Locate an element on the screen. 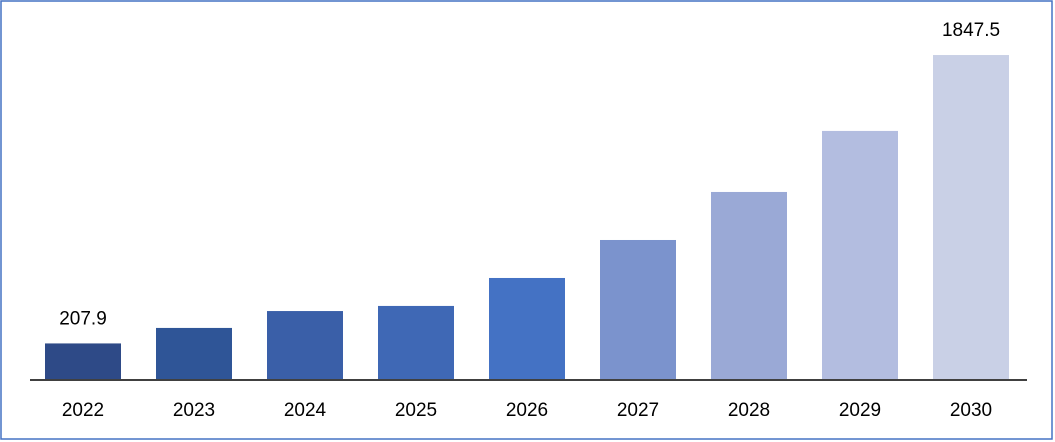  data-label: 1847.5 is located at coordinates (971, 30).